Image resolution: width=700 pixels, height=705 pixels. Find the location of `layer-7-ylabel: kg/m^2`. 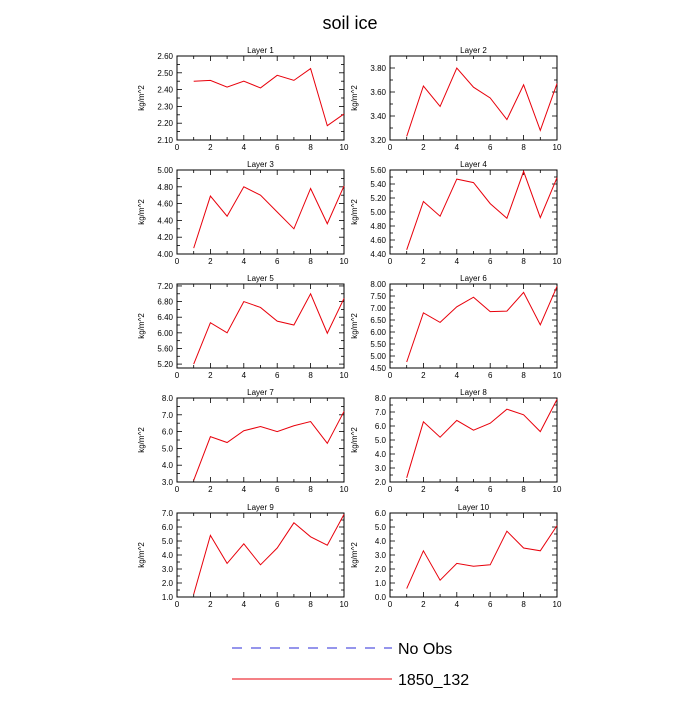

layer-7-ylabel: kg/m^2 is located at coordinates (141, 440).